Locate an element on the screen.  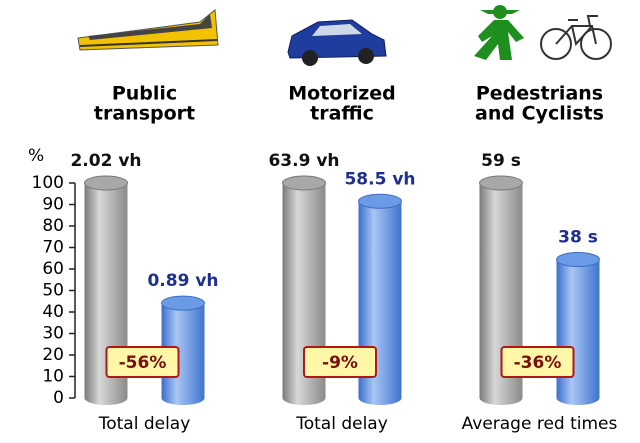
y-tick-label: 90 is located at coordinates (53, 205).